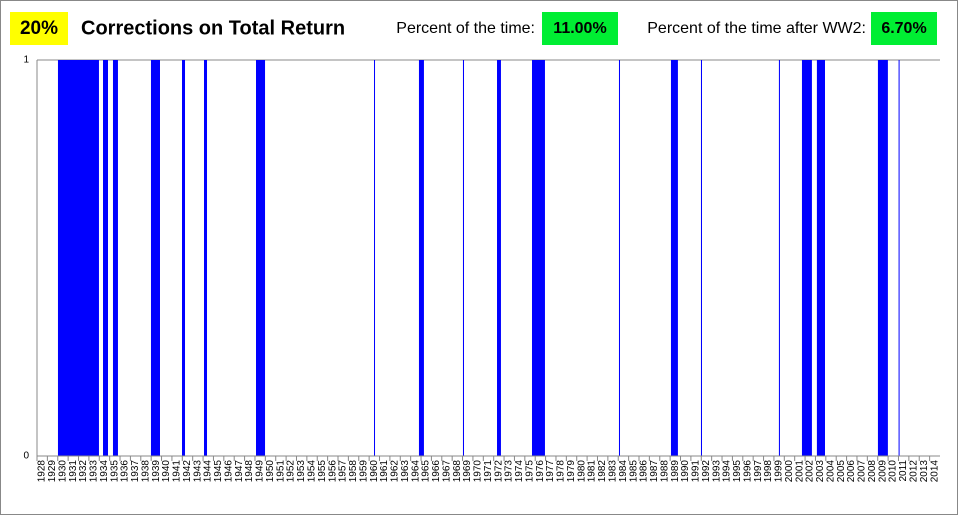  What do you see at coordinates (197, 471) in the screenshot?
I see `x-tick-label: 1943` at bounding box center [197, 471].